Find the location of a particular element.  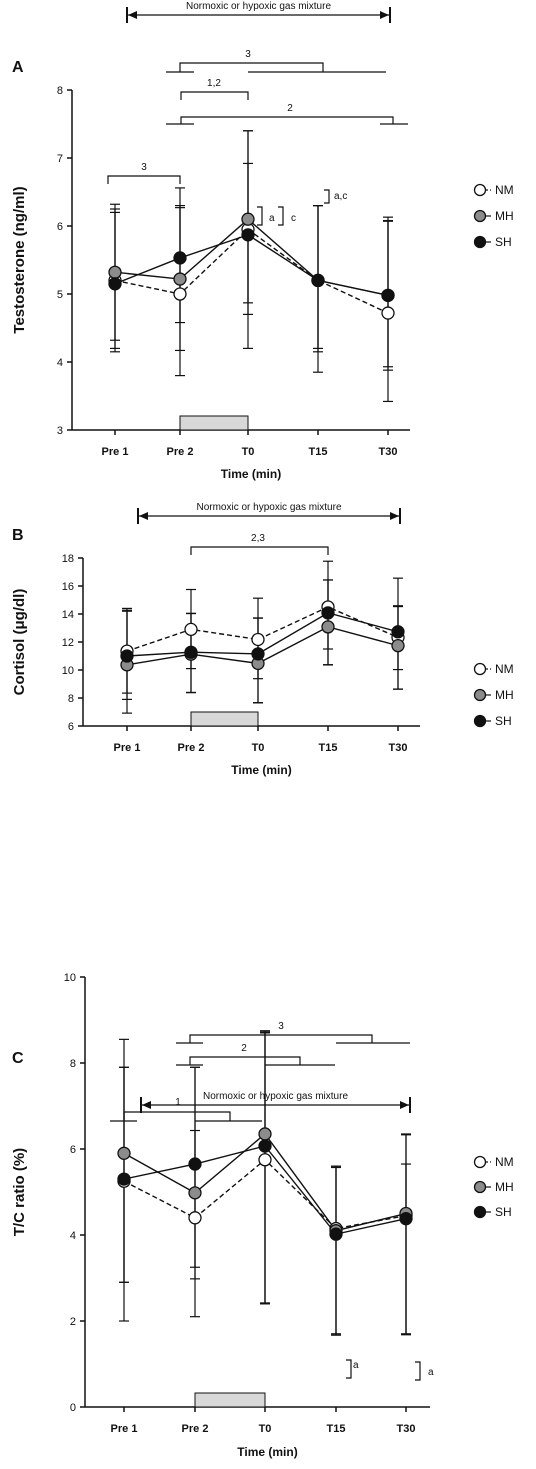

x-tick-label: Pre 2 is located at coordinates (180, 452).